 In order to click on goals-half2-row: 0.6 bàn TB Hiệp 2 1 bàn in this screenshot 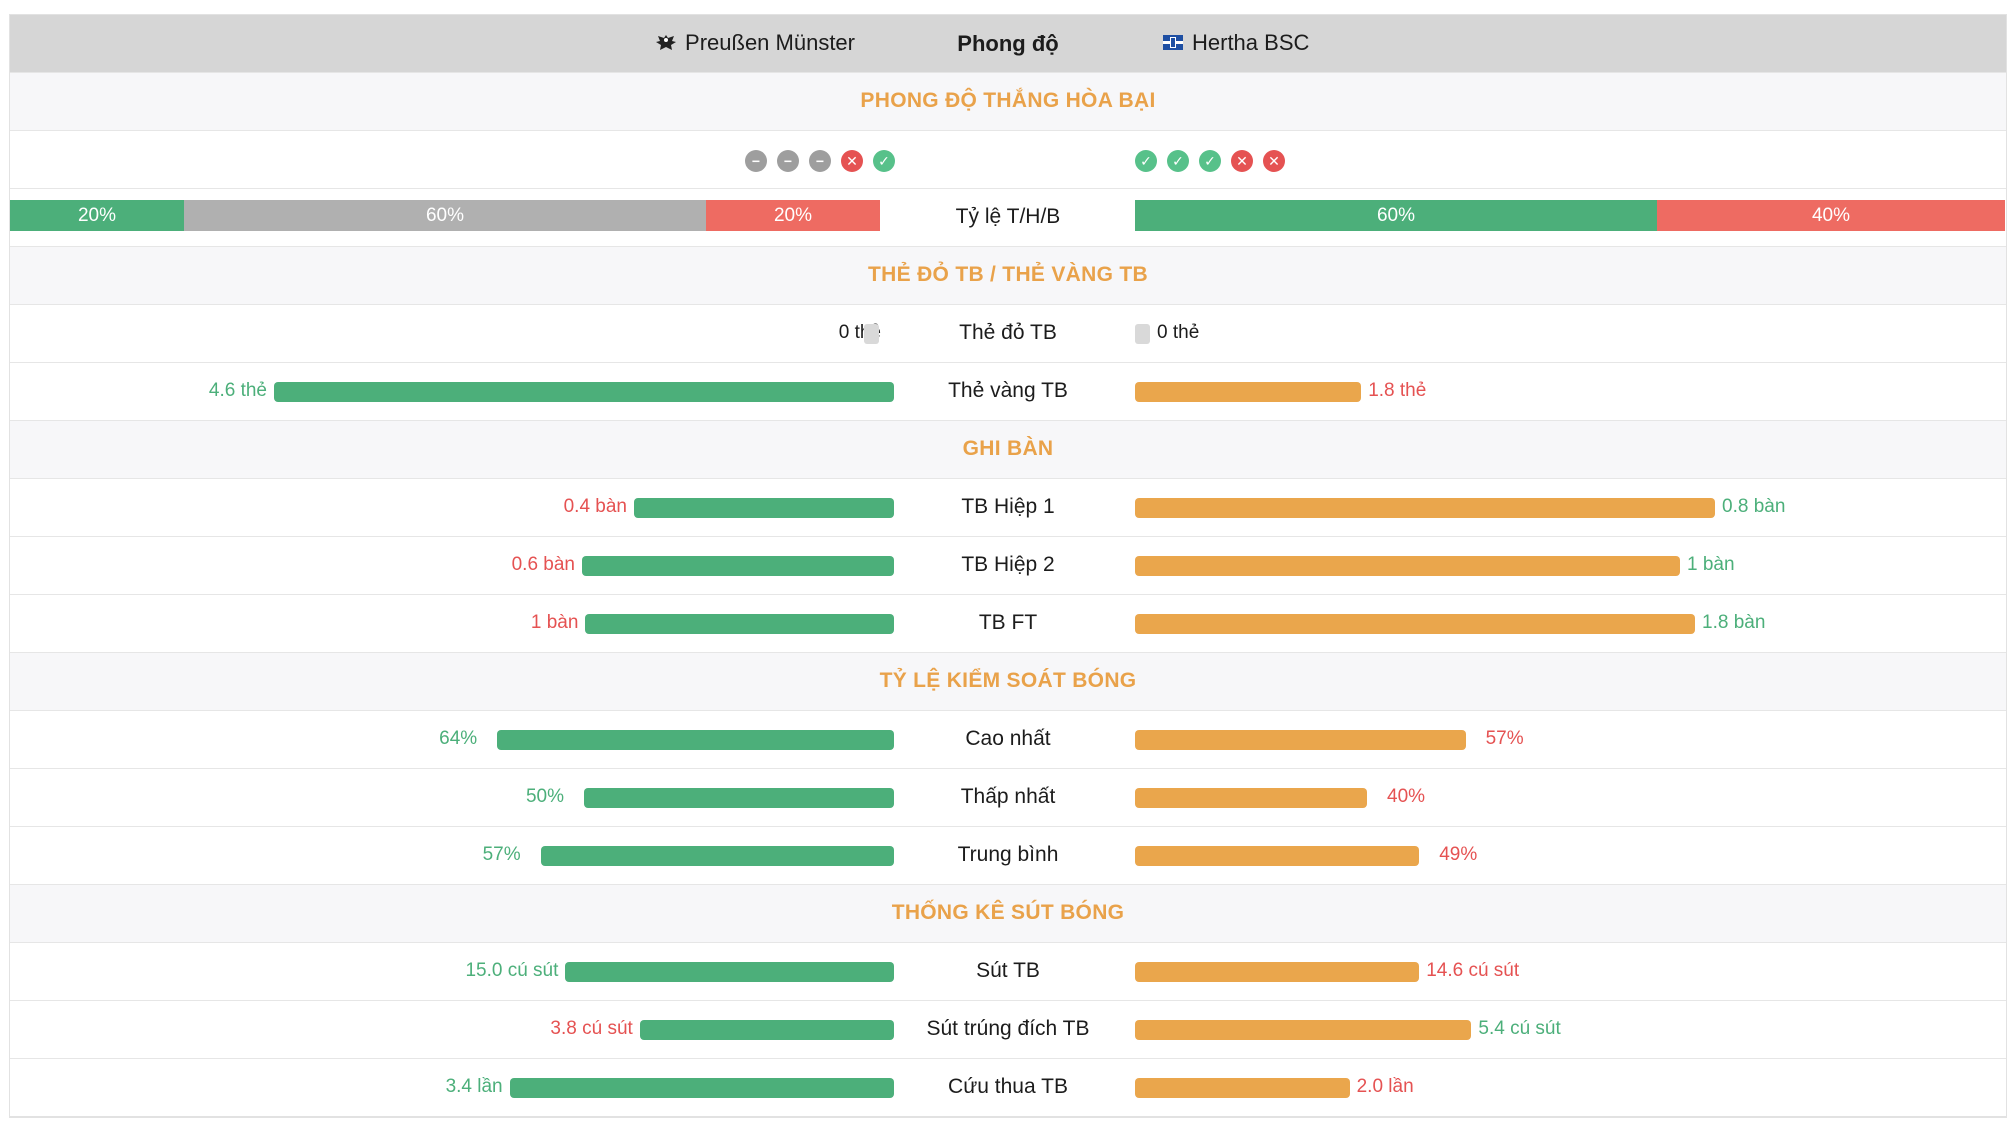, I will do `click(1008, 565)`.